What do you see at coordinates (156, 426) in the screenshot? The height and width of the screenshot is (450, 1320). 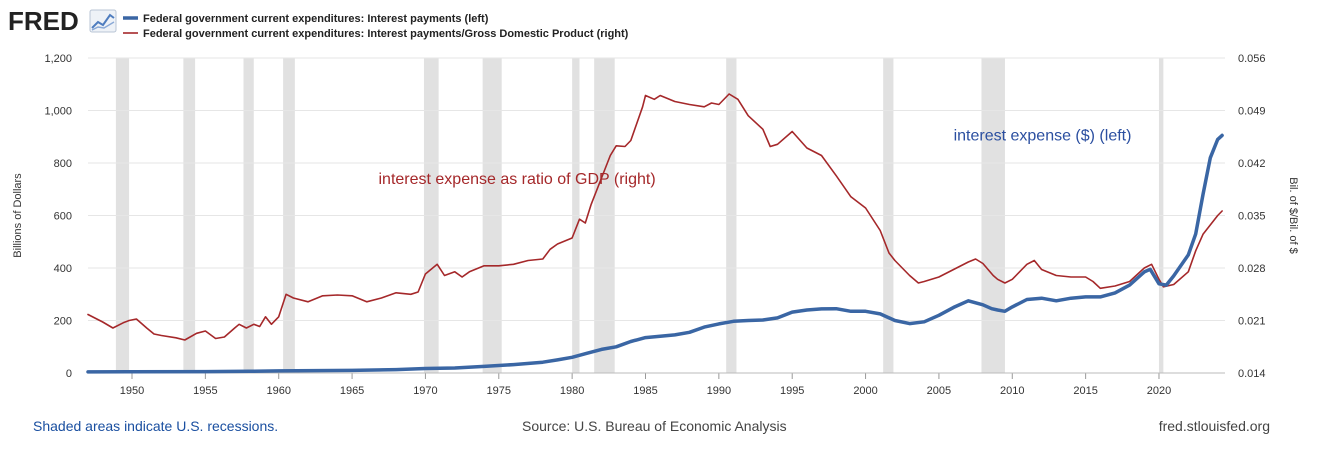 I see `recession-note: Shaded areas indicate U.S. recessions.` at bounding box center [156, 426].